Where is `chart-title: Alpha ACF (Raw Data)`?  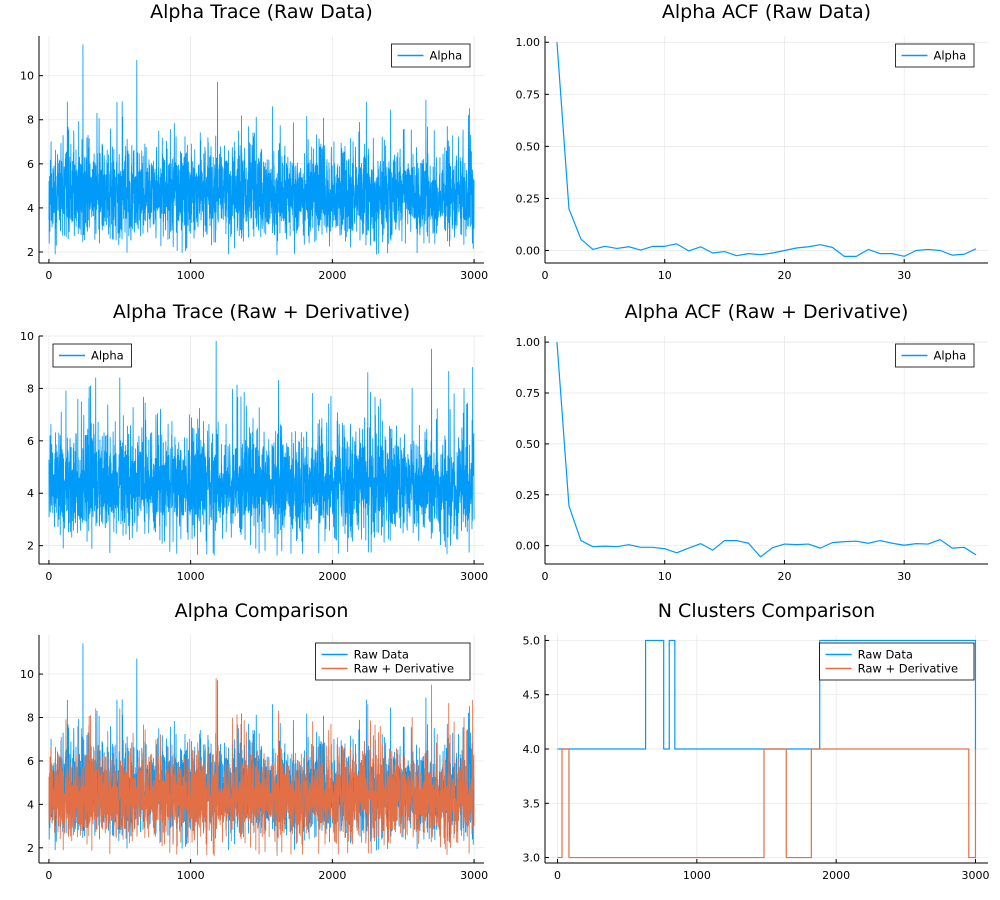 chart-title: Alpha ACF (Raw Data) is located at coordinates (766, 12).